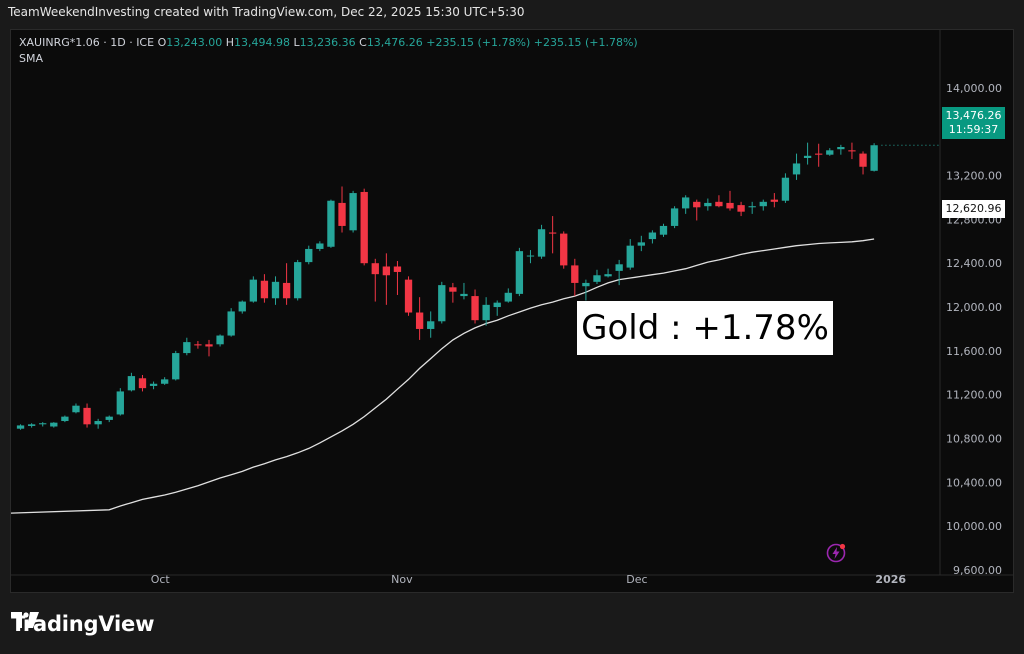 The width and height of the screenshot is (1024, 654). What do you see at coordinates (161, 579) in the screenshot?
I see `x-tick-label: Oct` at bounding box center [161, 579].